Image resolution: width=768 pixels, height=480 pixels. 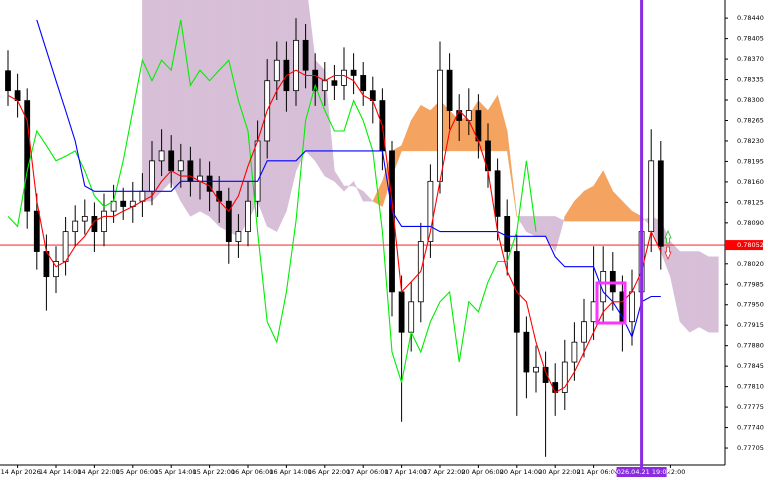 What do you see at coordinates (750, 325) in the screenshot?
I see `y-tick-label: 0.77915` at bounding box center [750, 325].